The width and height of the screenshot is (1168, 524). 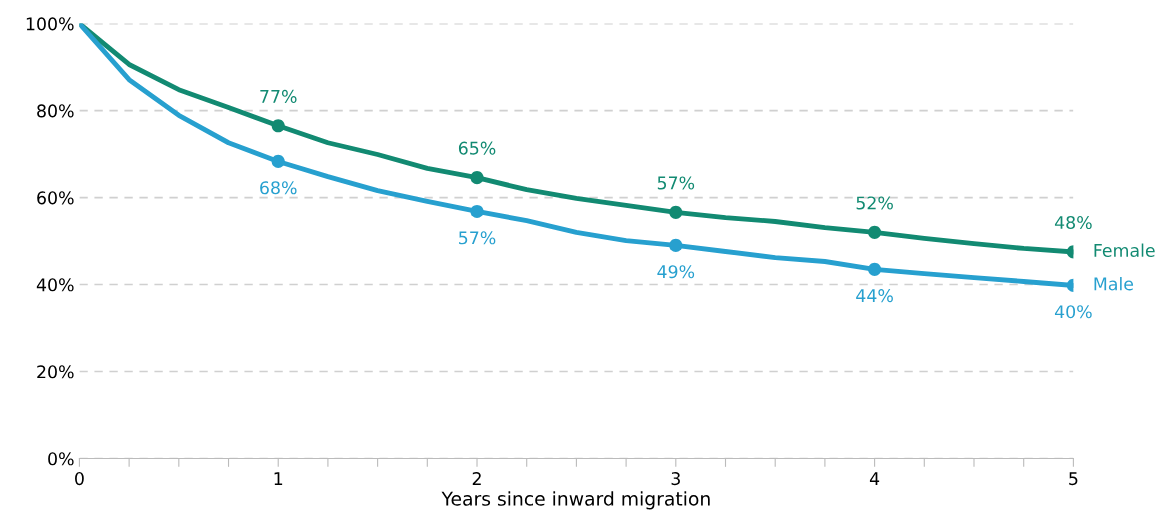 What do you see at coordinates (874, 478) in the screenshot?
I see `x-tick-label: 4` at bounding box center [874, 478].